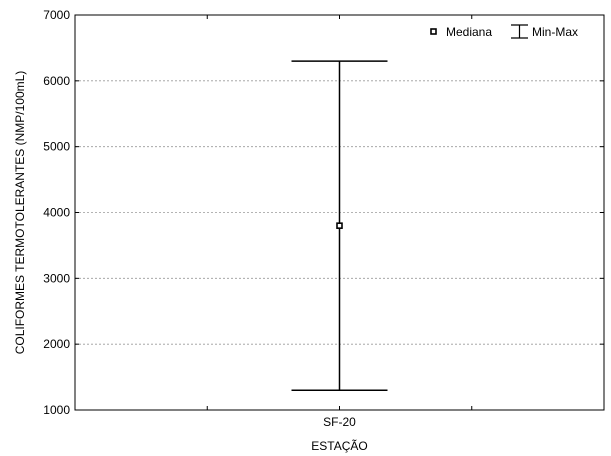 The height and width of the screenshot is (456, 611). Describe the element at coordinates (469, 32) in the screenshot. I see `legend-median-label: Mediana` at that location.